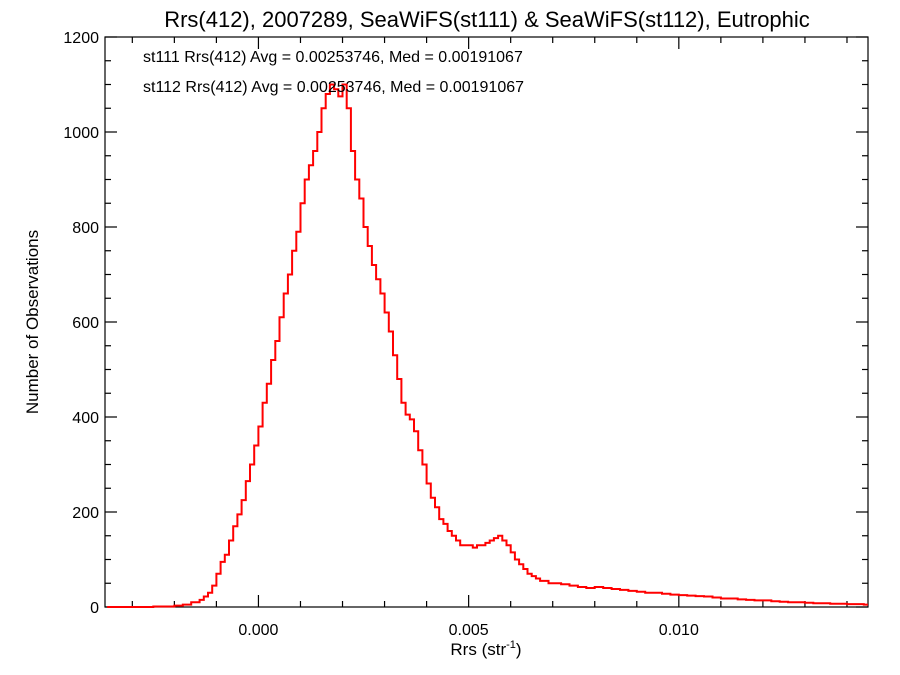  What do you see at coordinates (81, 133) in the screenshot?
I see `y-tick-label: 1000` at bounding box center [81, 133].